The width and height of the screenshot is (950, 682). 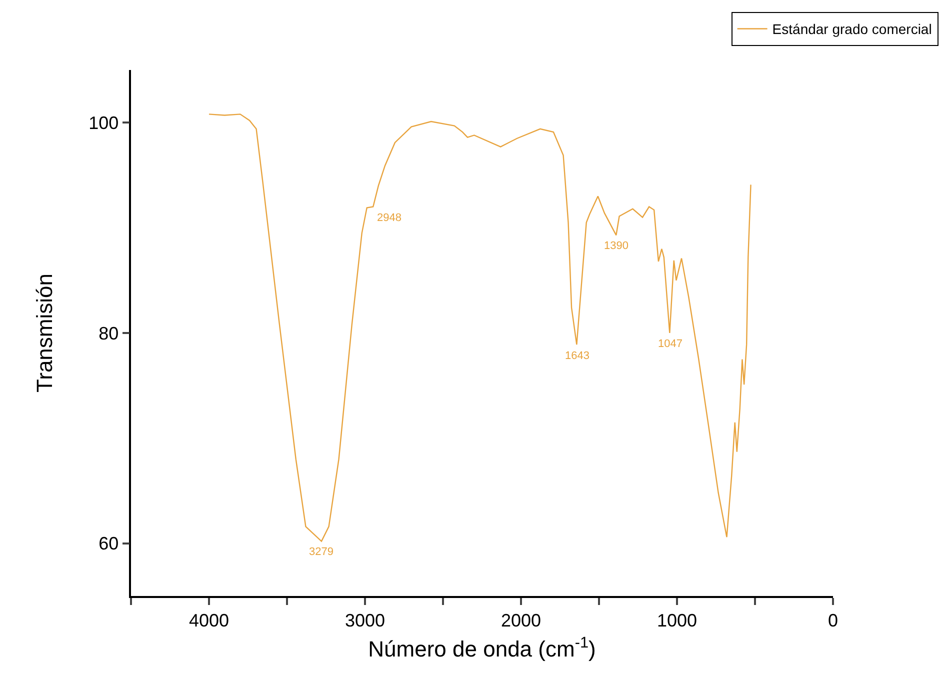 I want to click on x-tick-label: 1000, so click(x=677, y=620).